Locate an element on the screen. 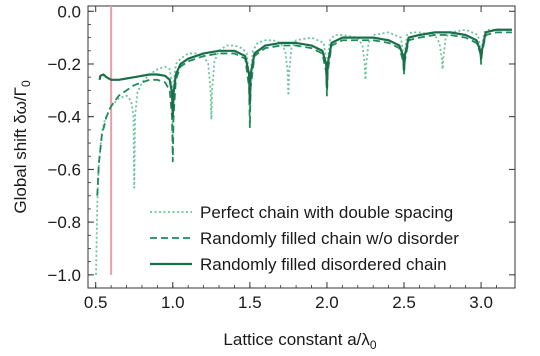  legend-label-3: Randomly filled disordered chain is located at coordinates (323, 264).